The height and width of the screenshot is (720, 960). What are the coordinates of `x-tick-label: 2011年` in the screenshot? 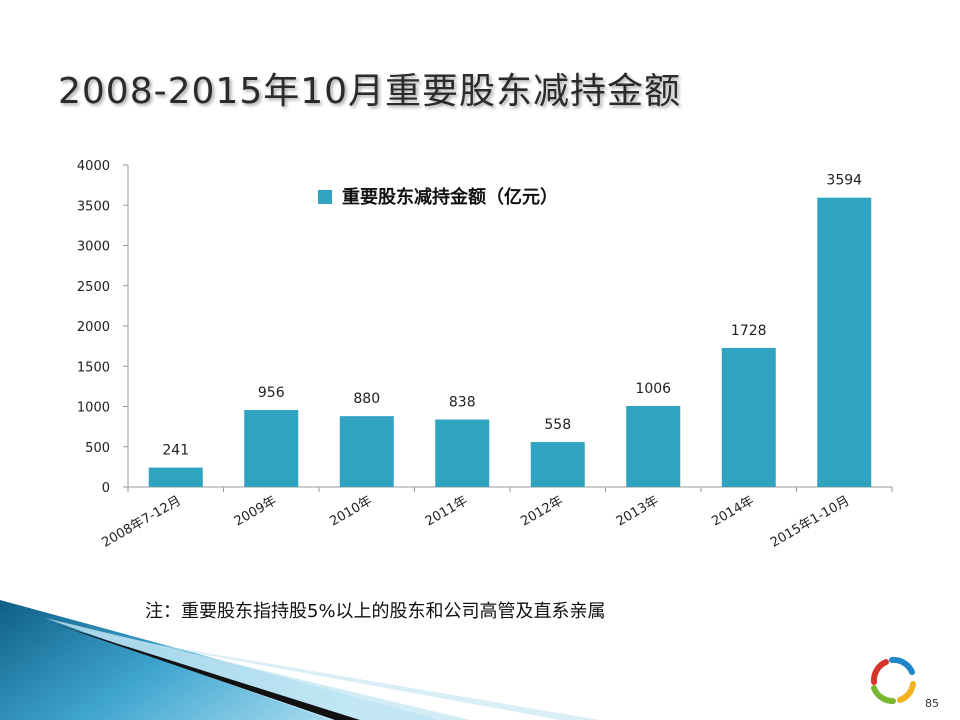 It's located at (446, 511).